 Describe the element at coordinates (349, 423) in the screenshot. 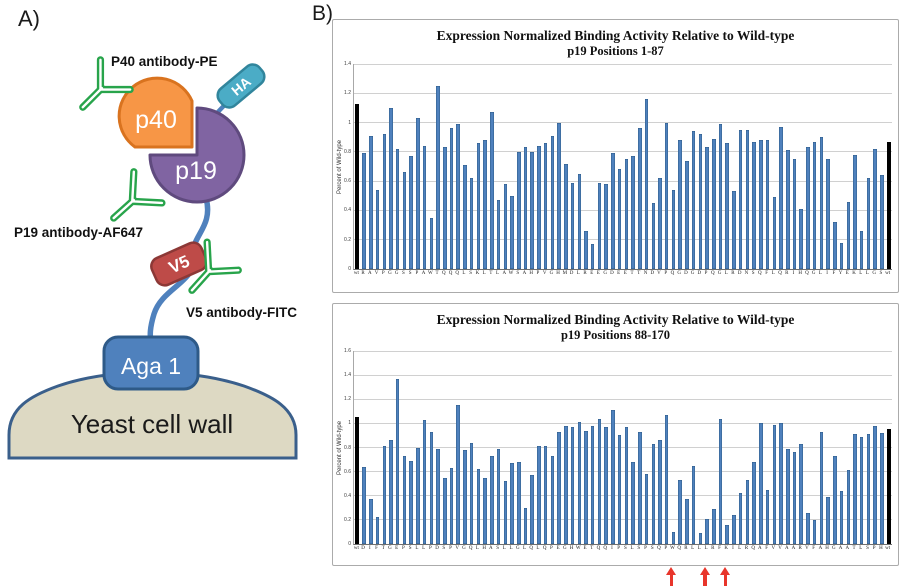

I see `y-tick-label: 1` at that location.